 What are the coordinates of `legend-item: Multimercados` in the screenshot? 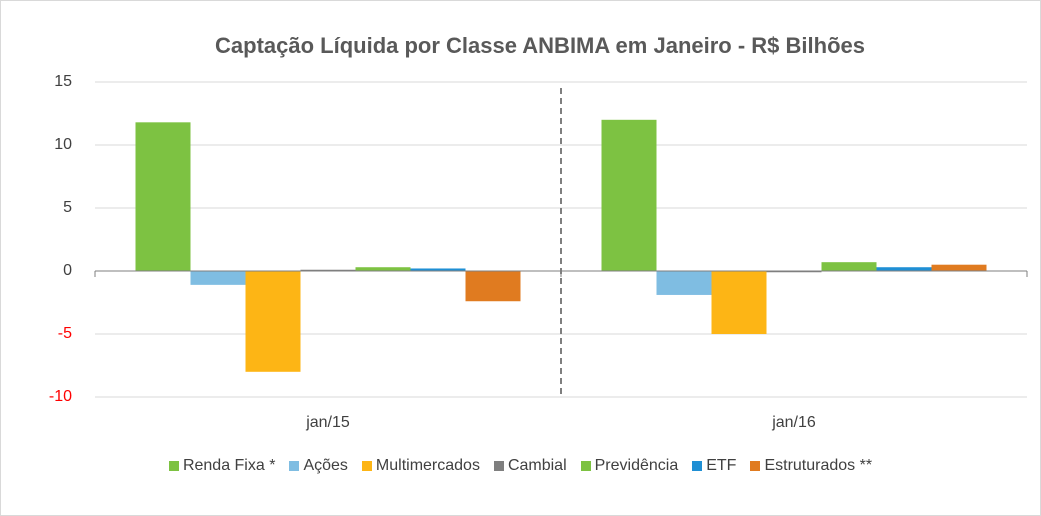 It's located at (420, 466).